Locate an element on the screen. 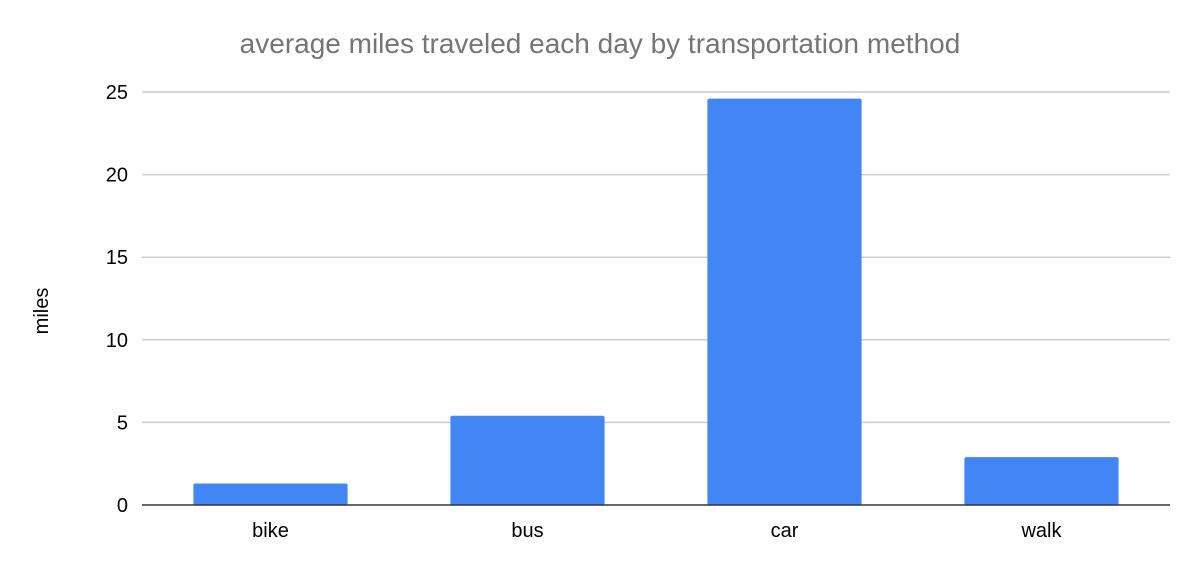 The height and width of the screenshot is (570, 1200). bar-bus is located at coordinates (527, 460).